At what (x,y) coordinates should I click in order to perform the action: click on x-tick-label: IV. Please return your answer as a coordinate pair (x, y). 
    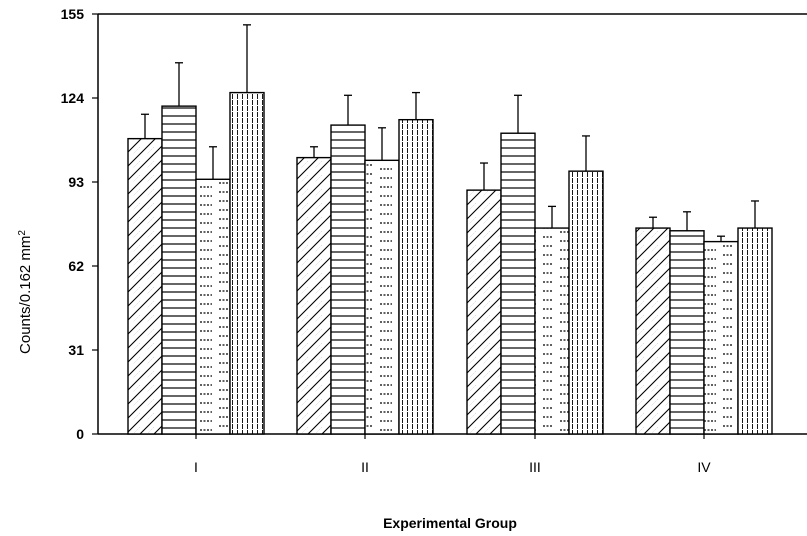
    Looking at the image, I should click on (704, 467).